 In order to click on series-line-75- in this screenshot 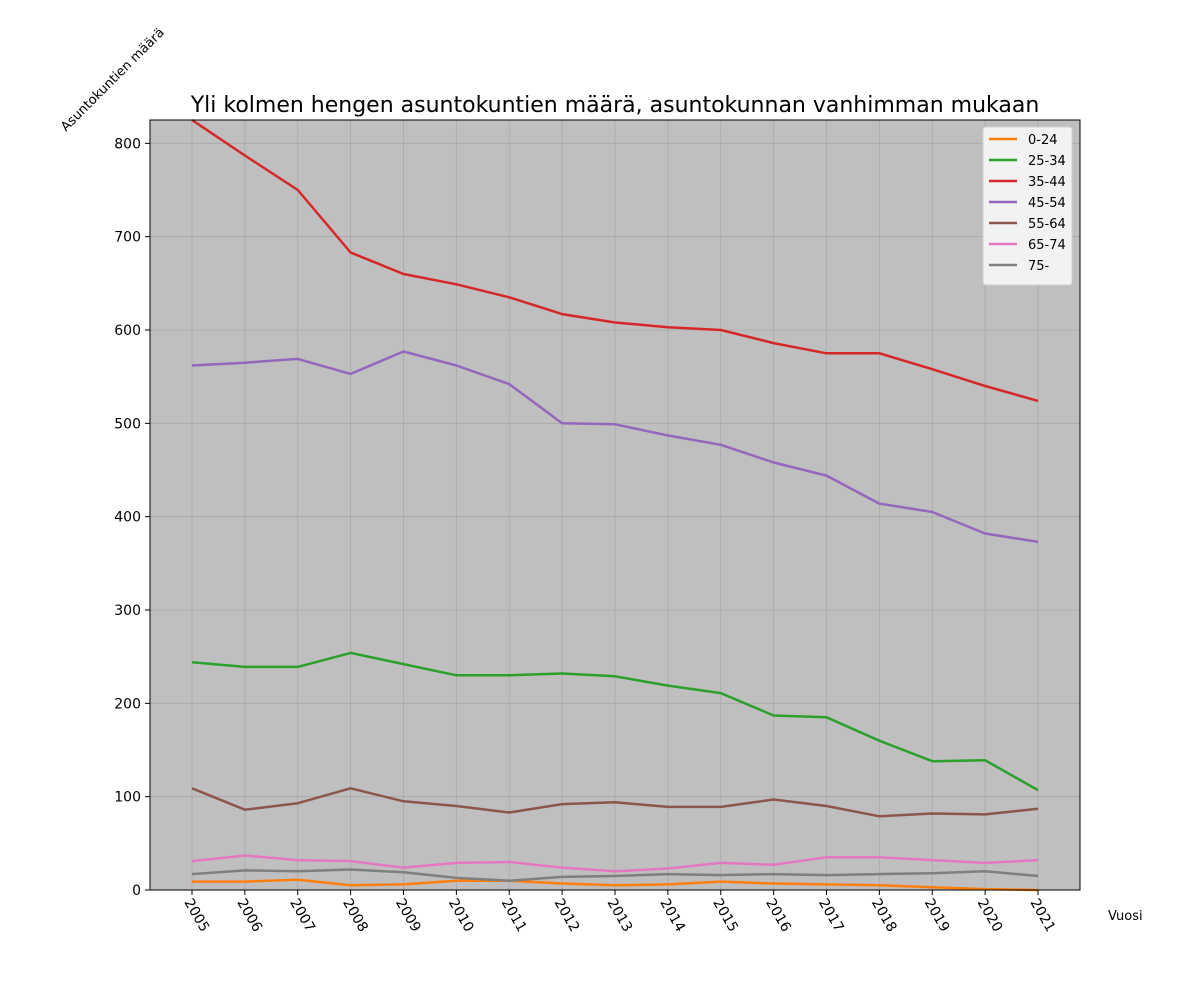, I will do `click(615, 875)`.